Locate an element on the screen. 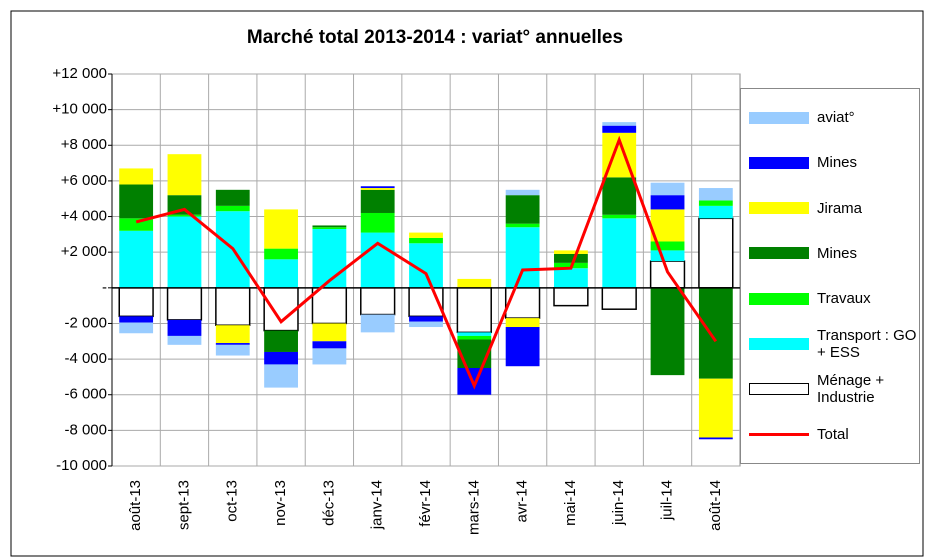  legend-item: Transport : GO + ESS is located at coordinates (830, 344).